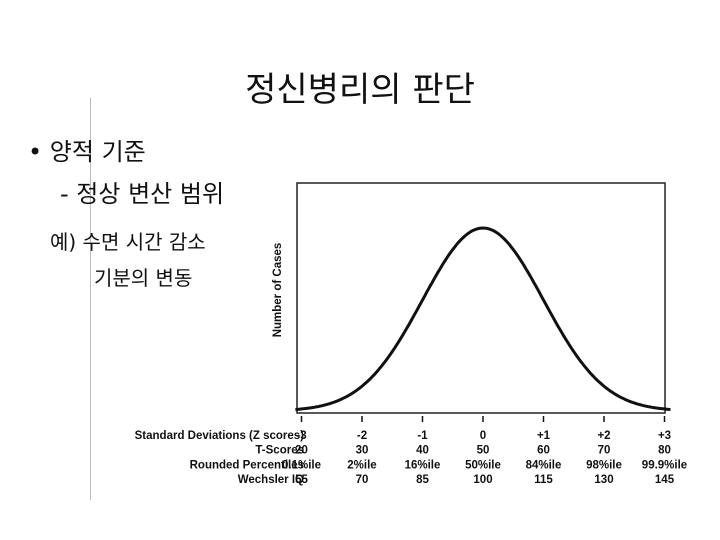 The image size is (720, 540). Describe the element at coordinates (128, 242) in the screenshot. I see `example: 예) 수면 시간 감소` at that location.